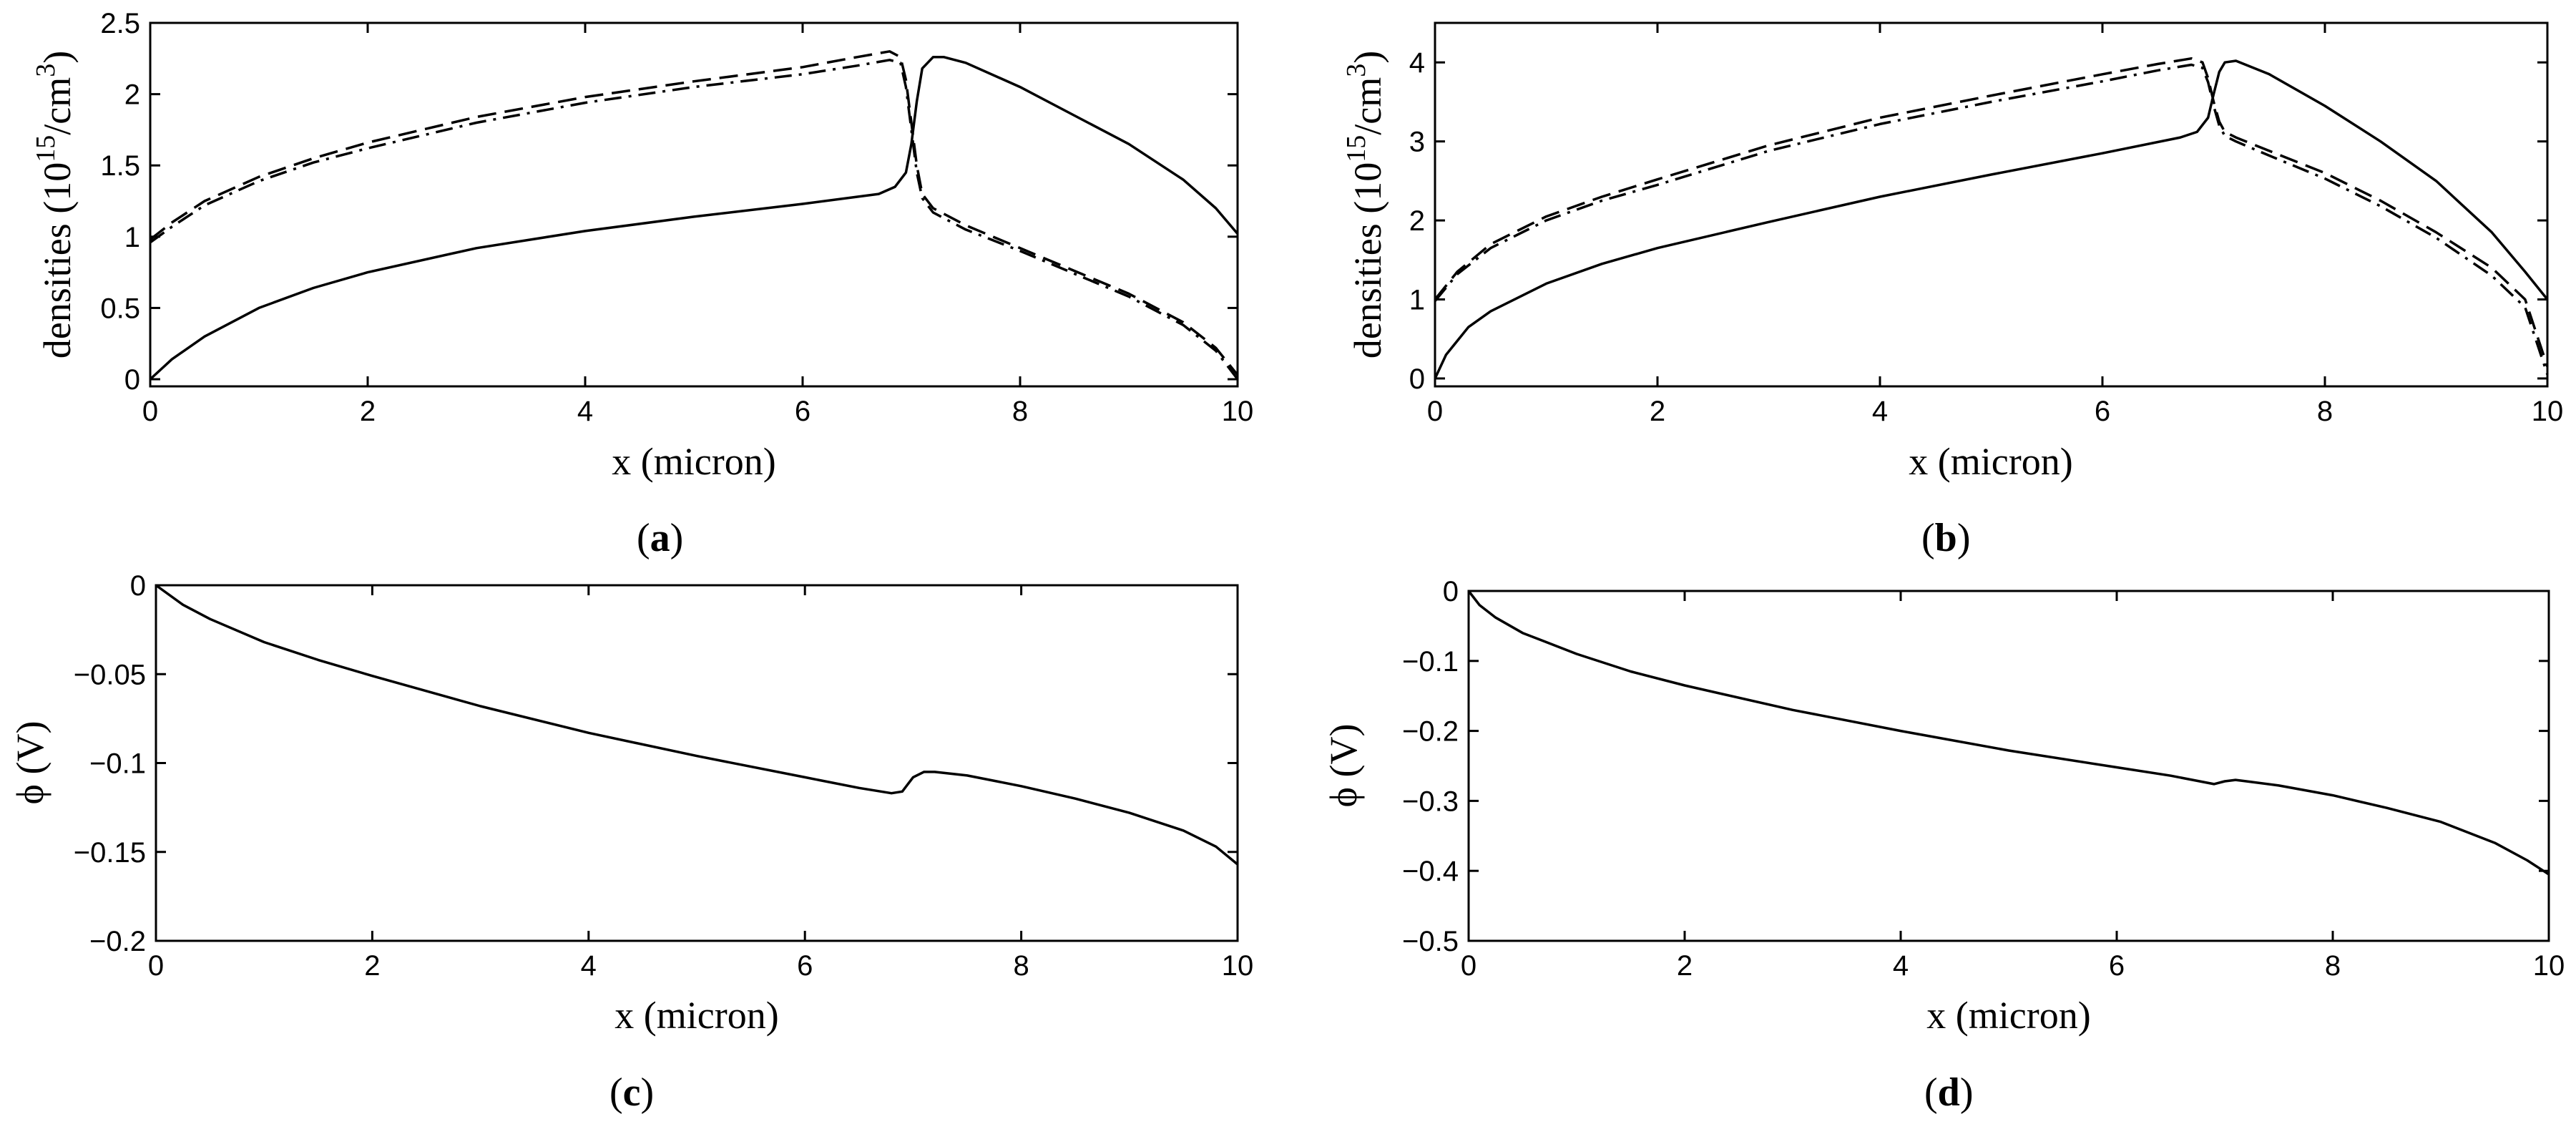 The image size is (2576, 1129). What do you see at coordinates (1468, 966) in the screenshot?
I see `panel-d-xtick-label: 0` at bounding box center [1468, 966].